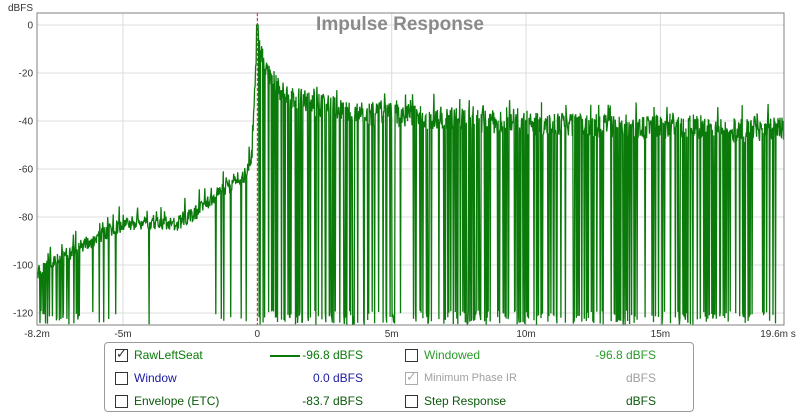 This screenshot has width=800, height=416. Describe the element at coordinates (640, 401) in the screenshot. I see `legend-value-step-response: dBFS` at that location.